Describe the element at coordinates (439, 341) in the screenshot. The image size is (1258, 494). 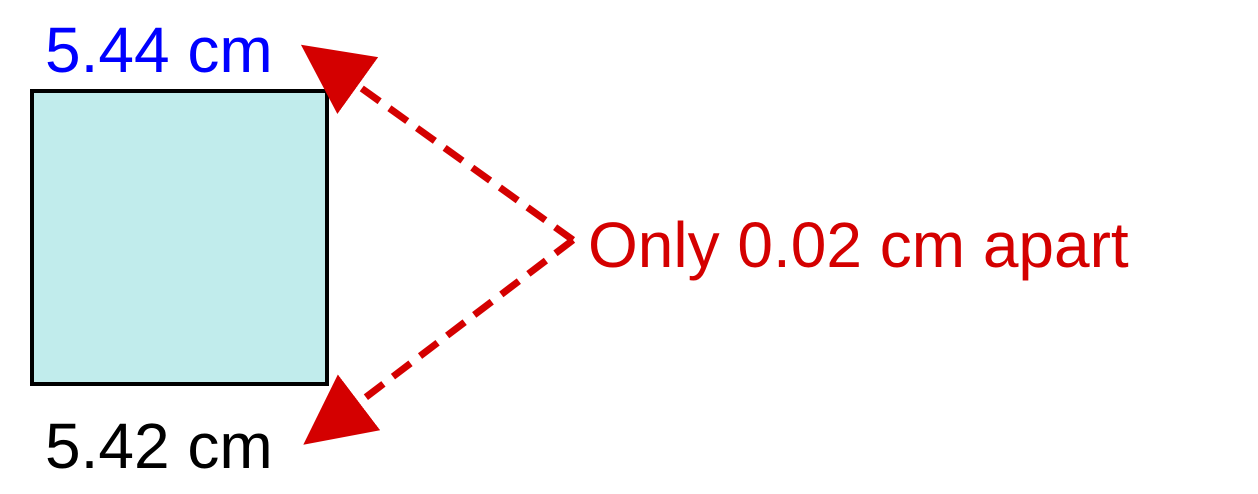
I see `arrow-to-bottom-measurement` at that location.